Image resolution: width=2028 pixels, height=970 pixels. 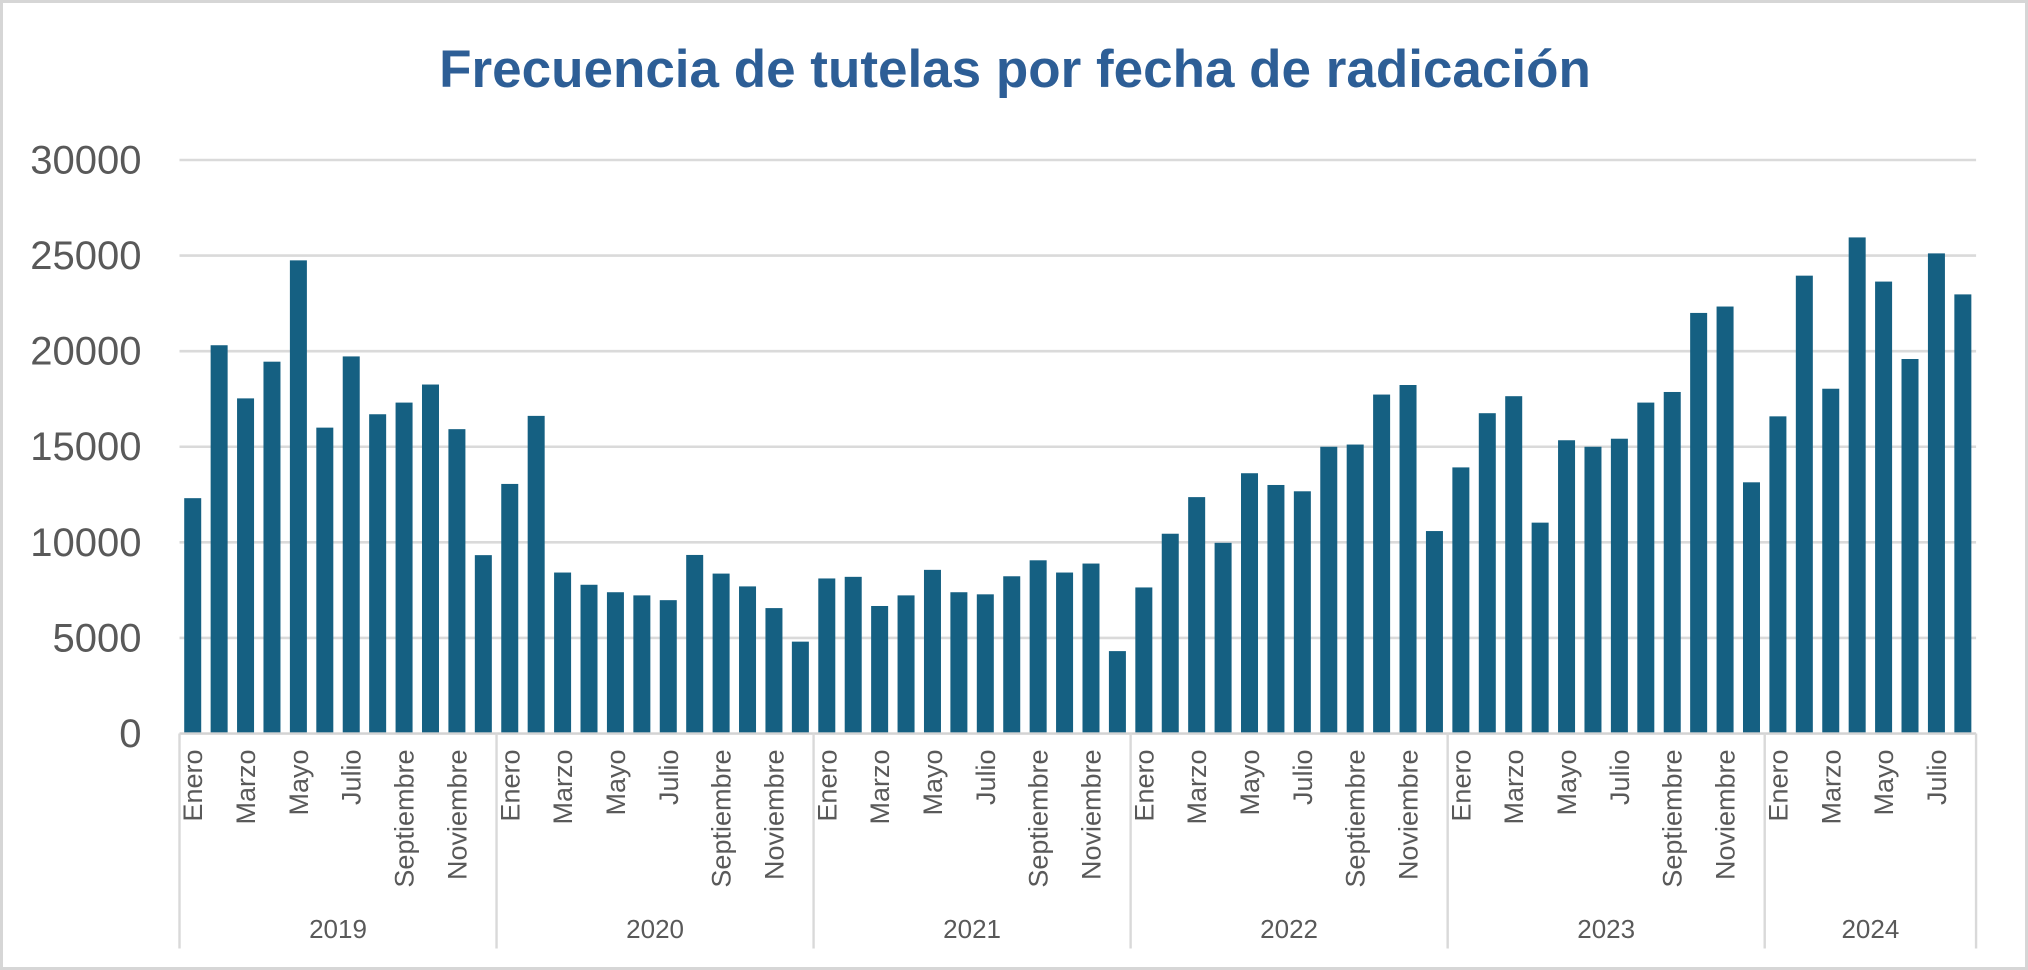 I want to click on svg-text: 2021, so click(x=972, y=929).